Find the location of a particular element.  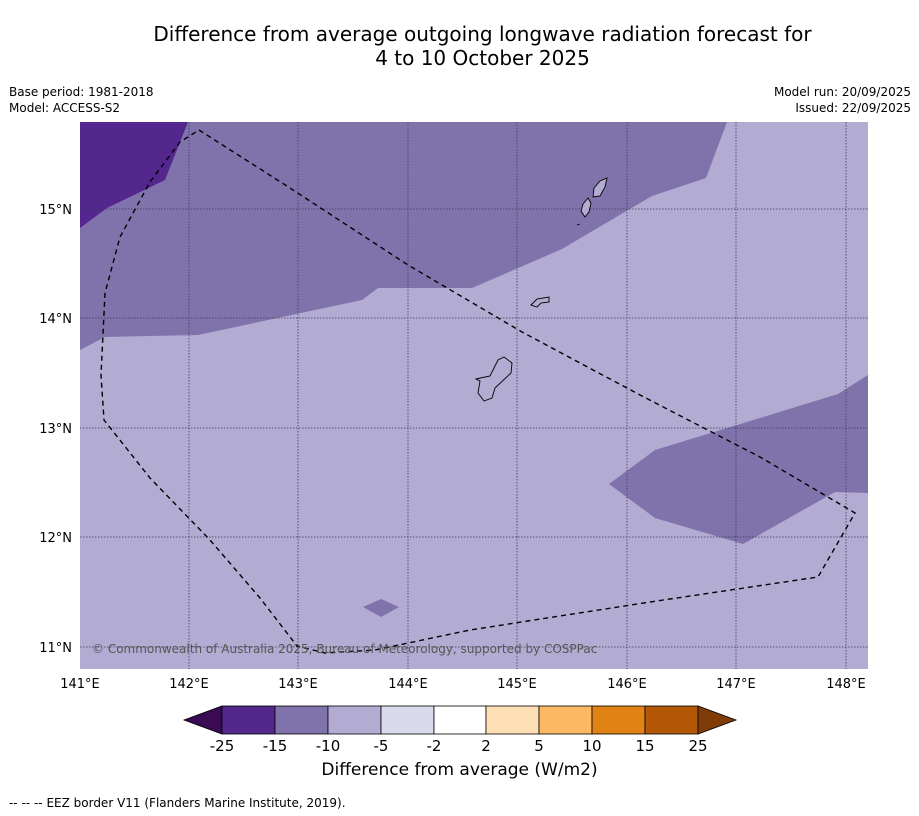

title-line-2: 4 to 10 October 2025 is located at coordinates (482, 58).